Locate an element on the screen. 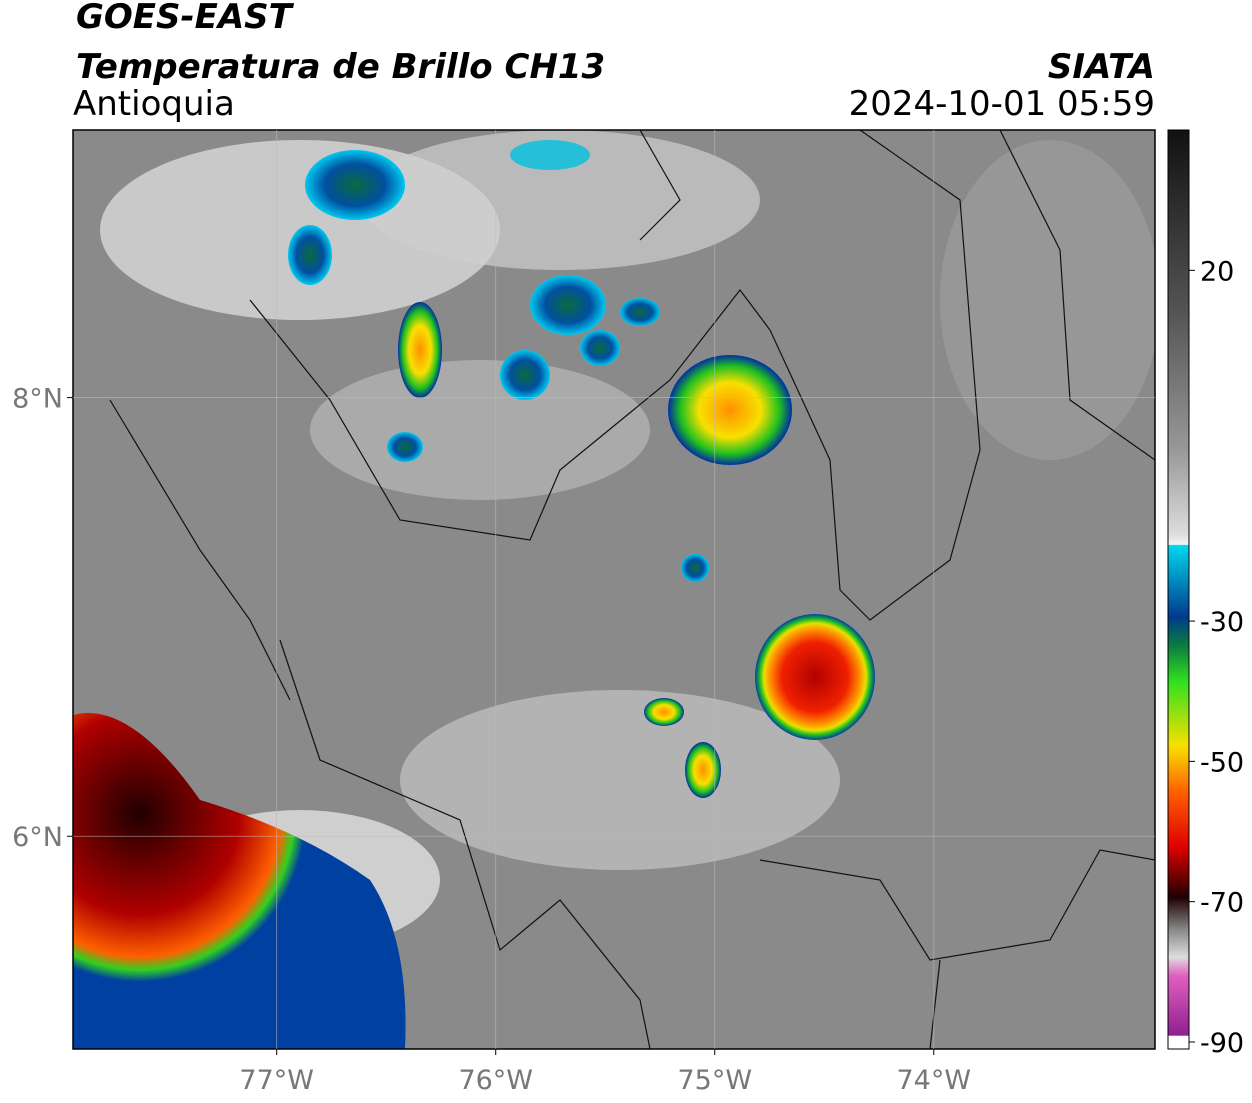 Image resolution: width=1252 pixels, height=1103 pixels. colorbar-tick-label: -70 is located at coordinates (1222, 903).